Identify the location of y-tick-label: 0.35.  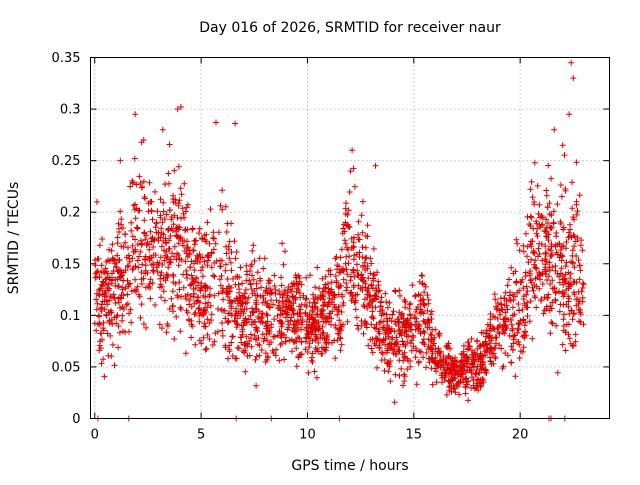
(66, 58).